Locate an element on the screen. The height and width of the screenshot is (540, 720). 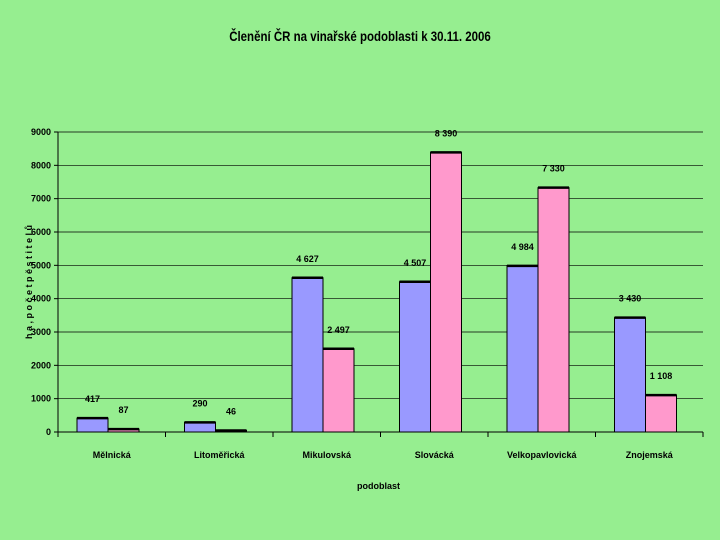
y-tick-label: 1000 is located at coordinates (41, 399).